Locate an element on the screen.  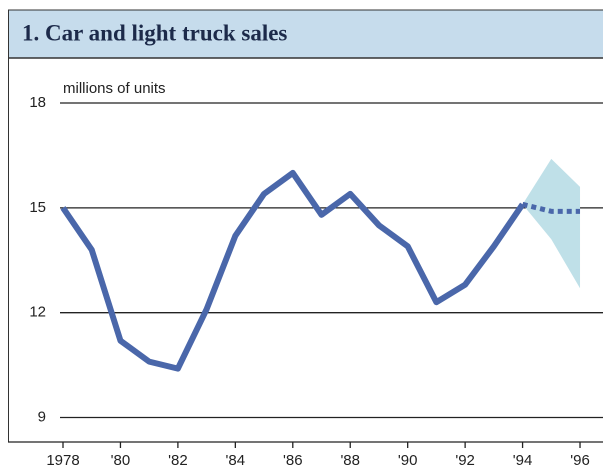
forecast-band is located at coordinates (551, 223).